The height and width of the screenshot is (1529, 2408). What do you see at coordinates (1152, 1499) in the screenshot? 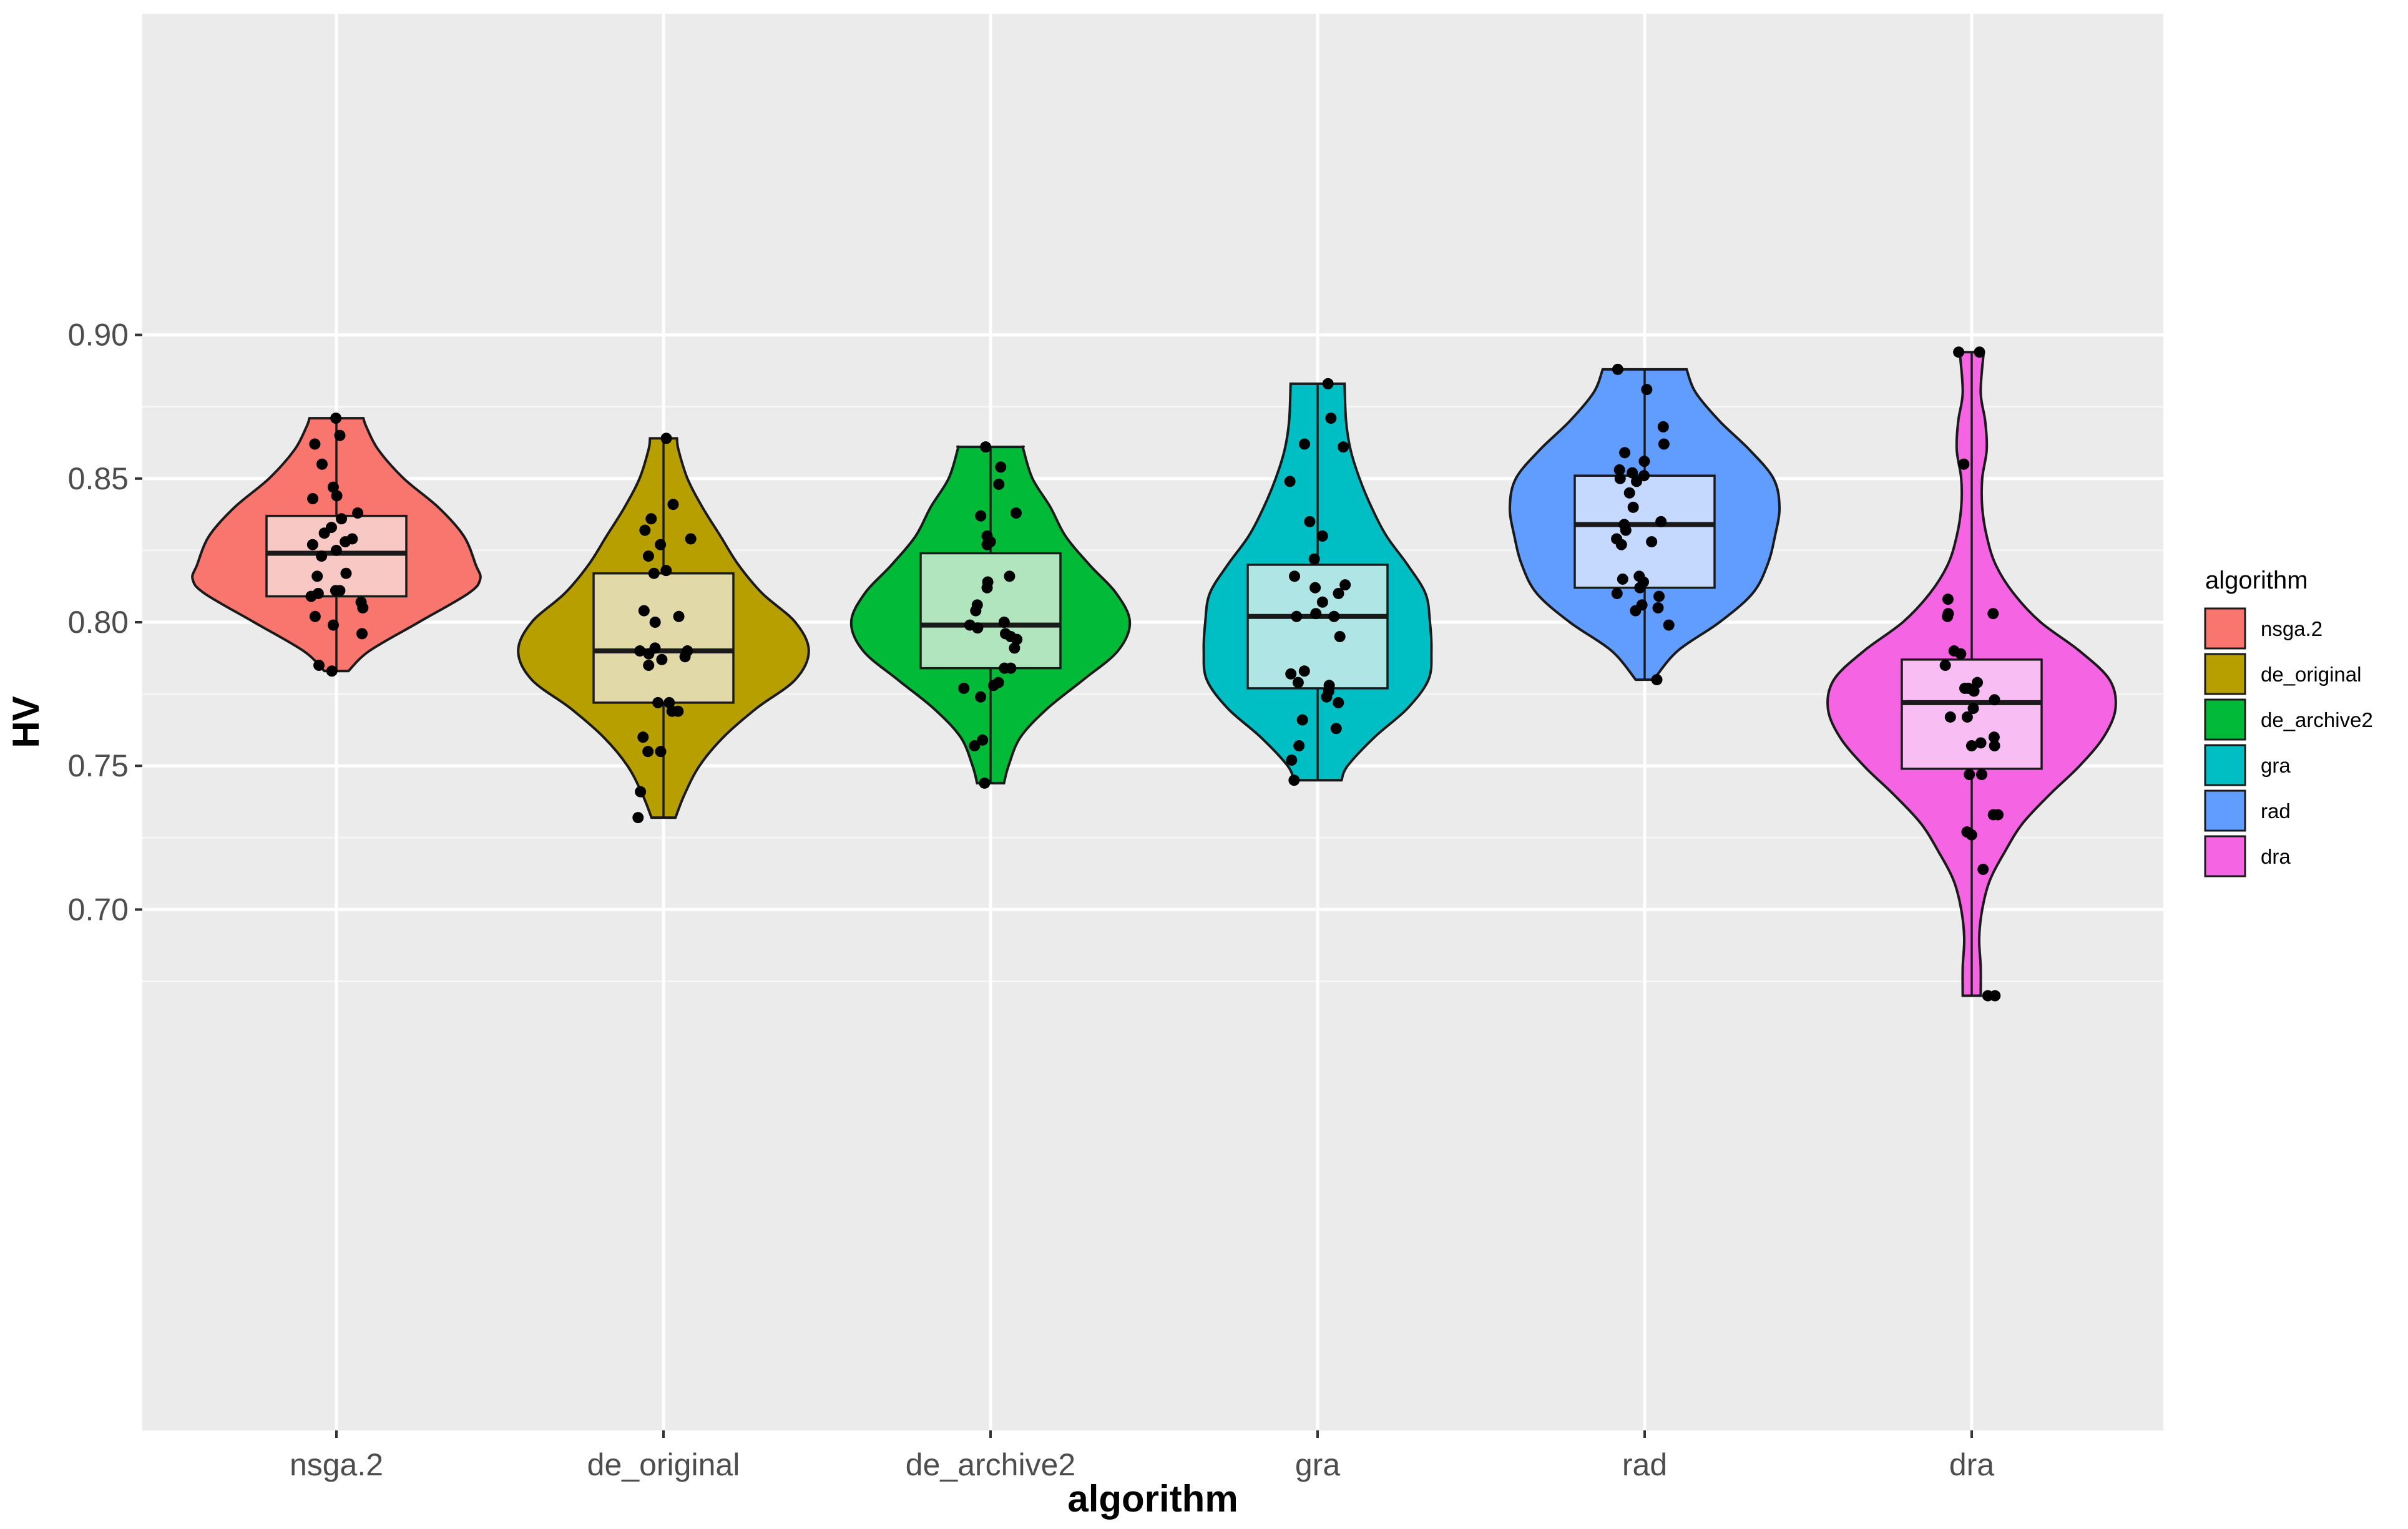
I see `x-axis-title: algorithm` at bounding box center [1152, 1499].